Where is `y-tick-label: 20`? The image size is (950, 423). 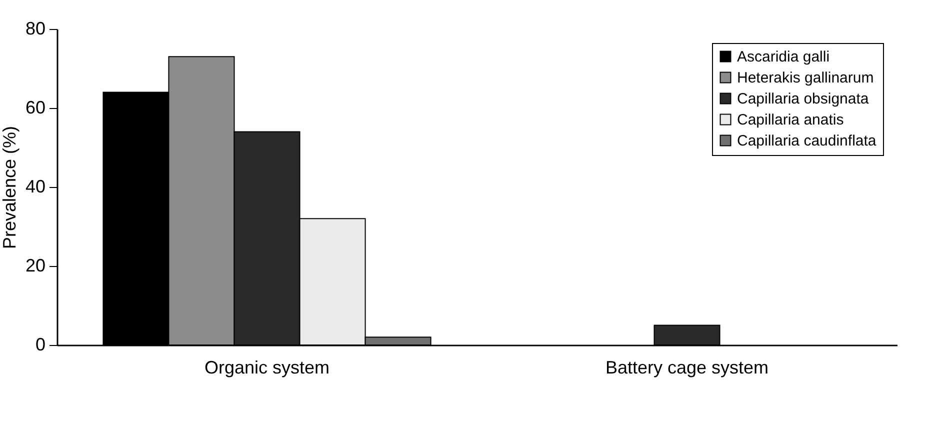 y-tick-label: 20 is located at coordinates (35, 266).